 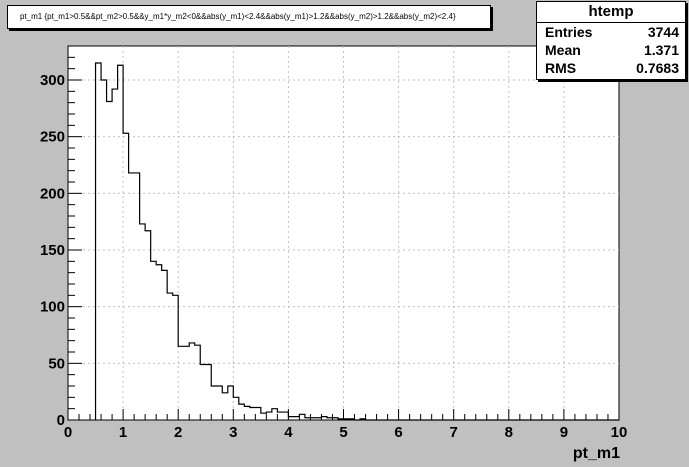 What do you see at coordinates (661, 50) in the screenshot?
I see `stats-value: 1.371` at bounding box center [661, 50].